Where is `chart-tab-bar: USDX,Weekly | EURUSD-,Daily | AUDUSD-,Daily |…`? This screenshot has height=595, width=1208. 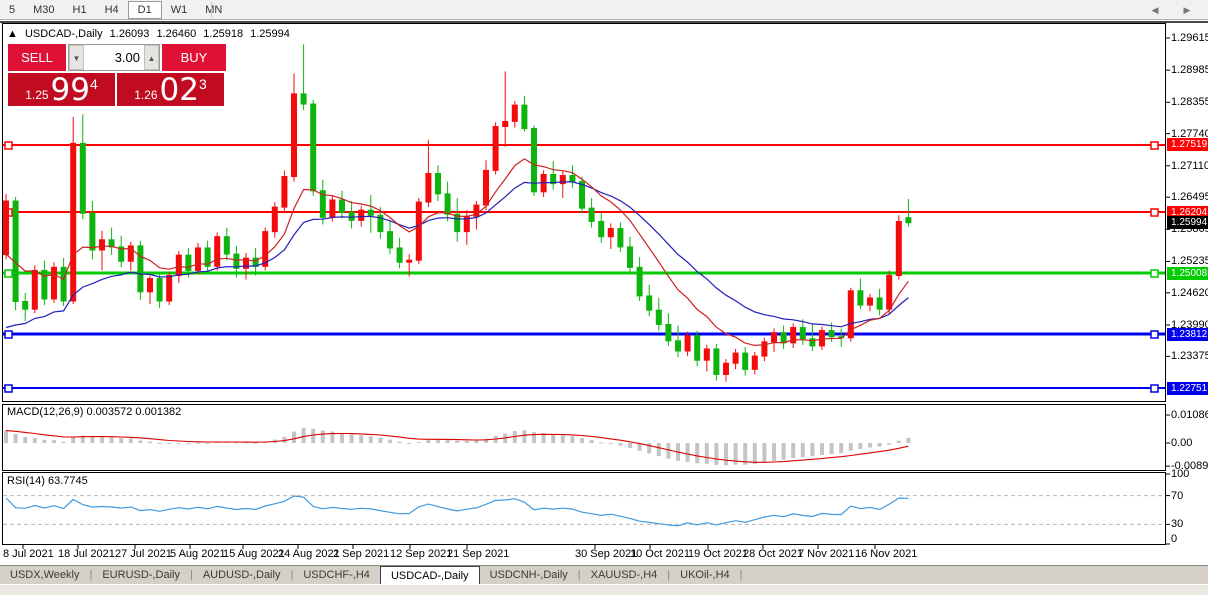
chart-tab-bar: USDX,Weekly | EURUSD-,Daily | AUDUSD-,Daily |… is located at coordinates (604, 574).